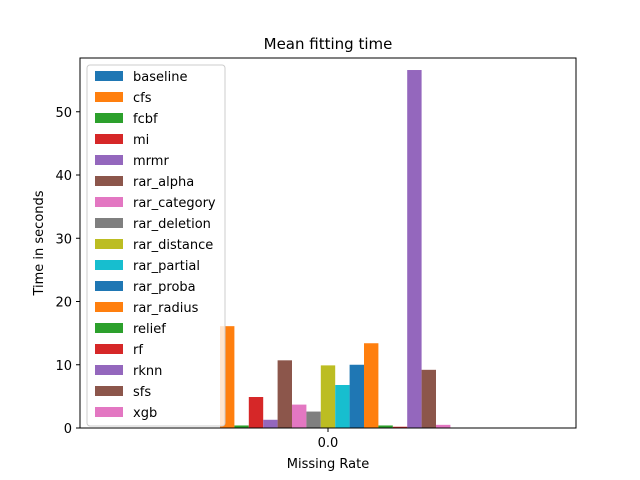  Describe the element at coordinates (328, 44) in the screenshot. I see `chart-title: Mean fitting time` at that location.